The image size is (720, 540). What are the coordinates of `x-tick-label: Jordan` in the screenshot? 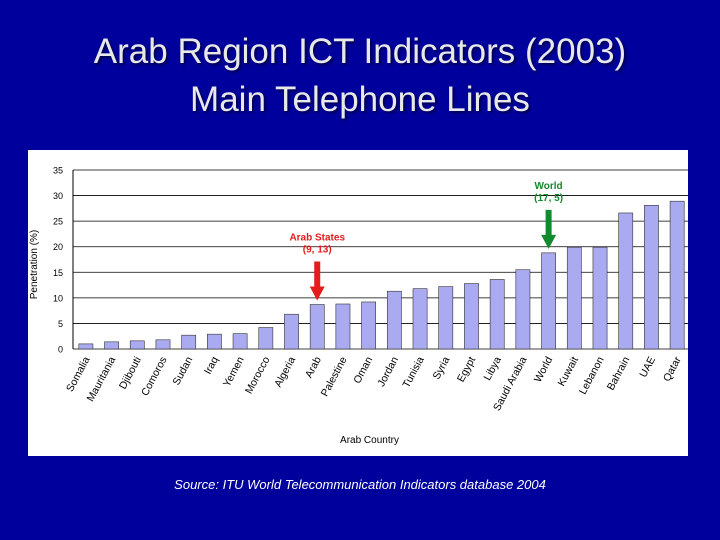 It's located at (388, 372).